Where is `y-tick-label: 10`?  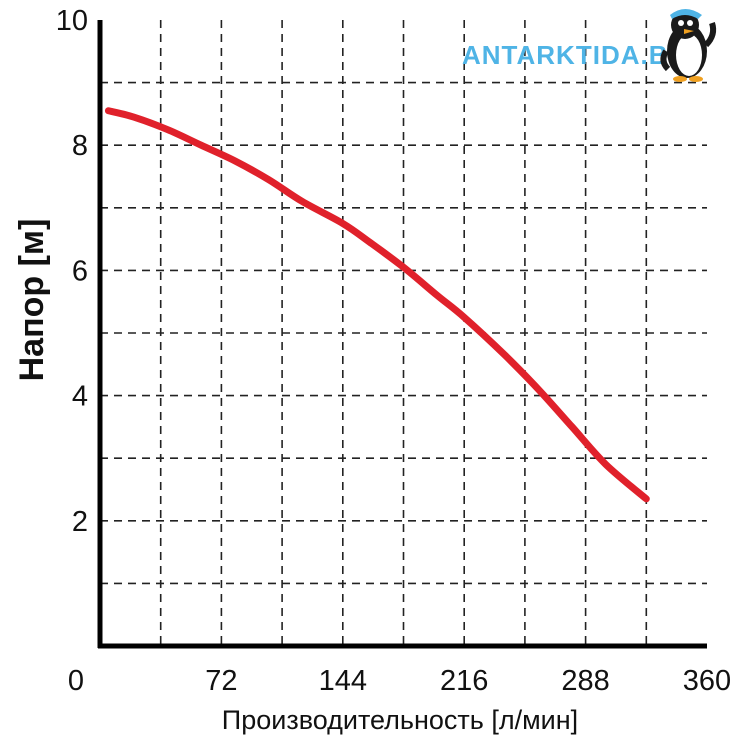 y-tick-label: 10 is located at coordinates (72, 21).